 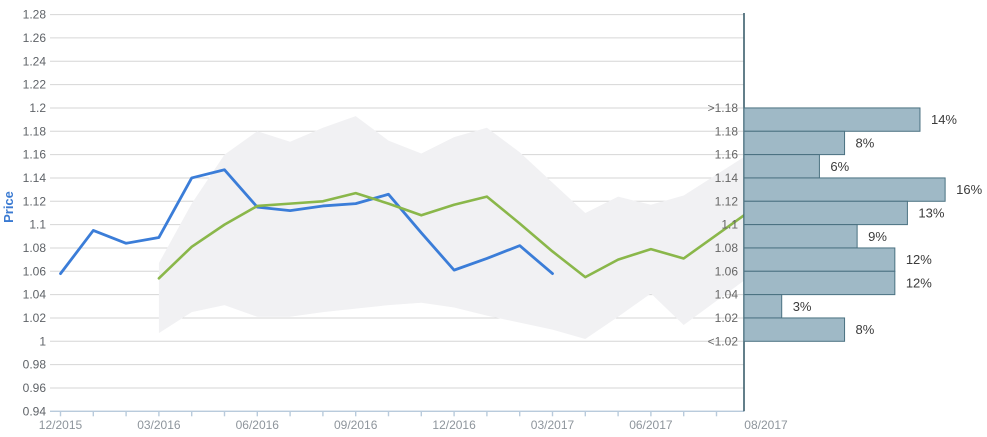 What do you see at coordinates (35, 15) in the screenshot?
I see `y-axis-tick-label: 1.28` at bounding box center [35, 15].